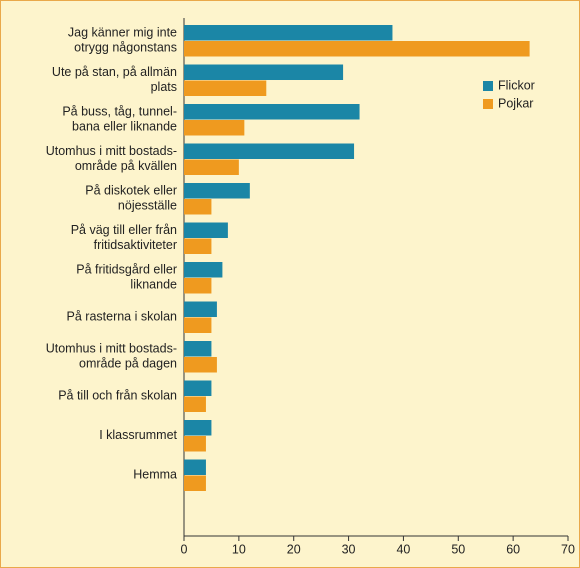 This screenshot has height=568, width=580. Describe the element at coordinates (125, 47) in the screenshot. I see `y-tick-label: otrygg någonstans` at that location.